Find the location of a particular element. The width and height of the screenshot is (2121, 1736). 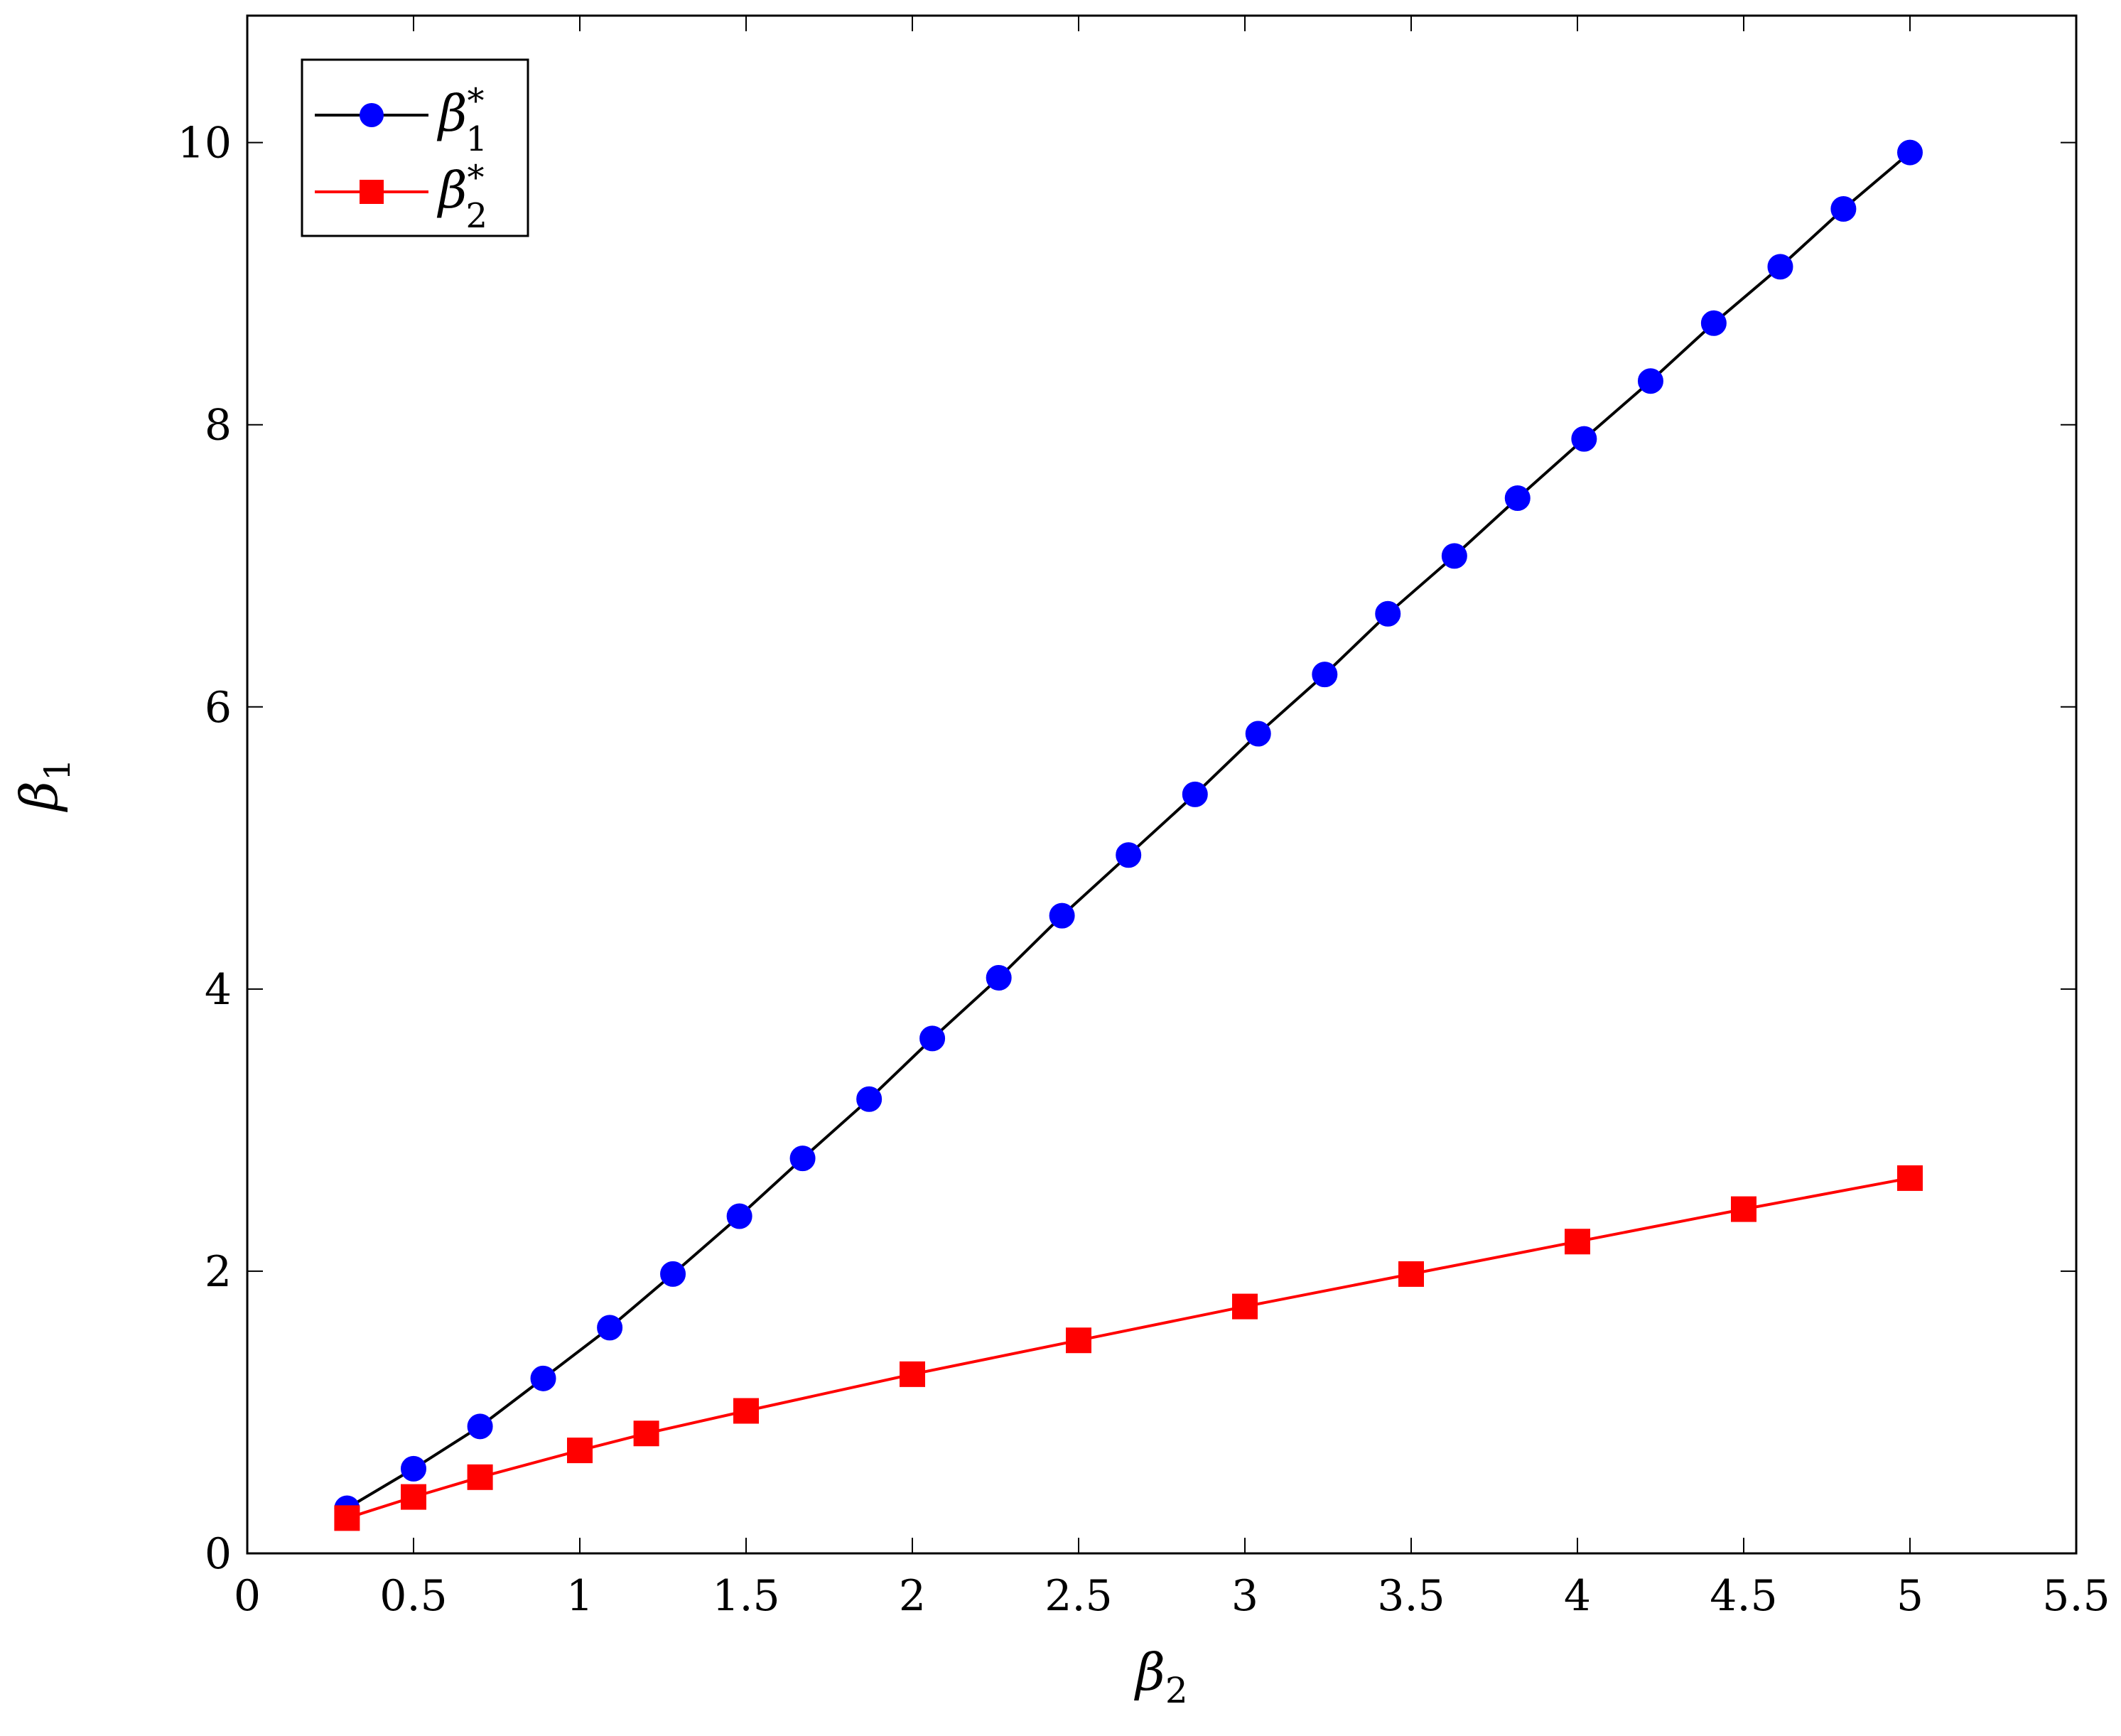

legend-label: β* 2 is located at coordinates (462, 197).